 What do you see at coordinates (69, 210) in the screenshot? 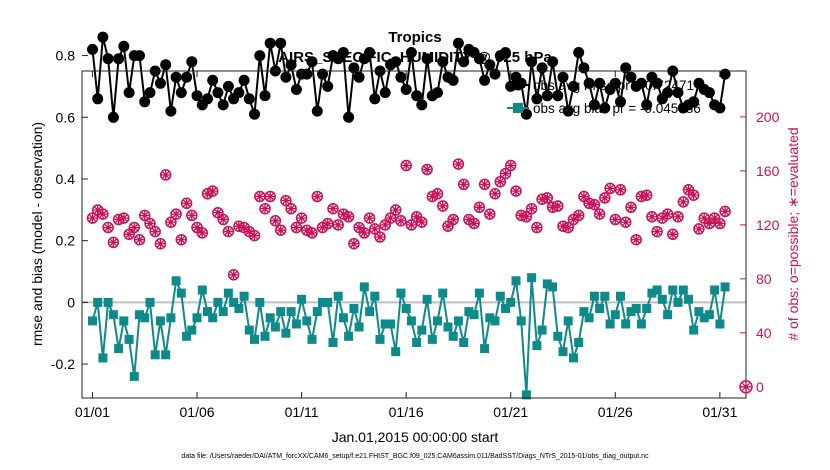
I see `y-ticks: -0.2 0 0.2 0.4 0.6 0.8` at bounding box center [69, 210].